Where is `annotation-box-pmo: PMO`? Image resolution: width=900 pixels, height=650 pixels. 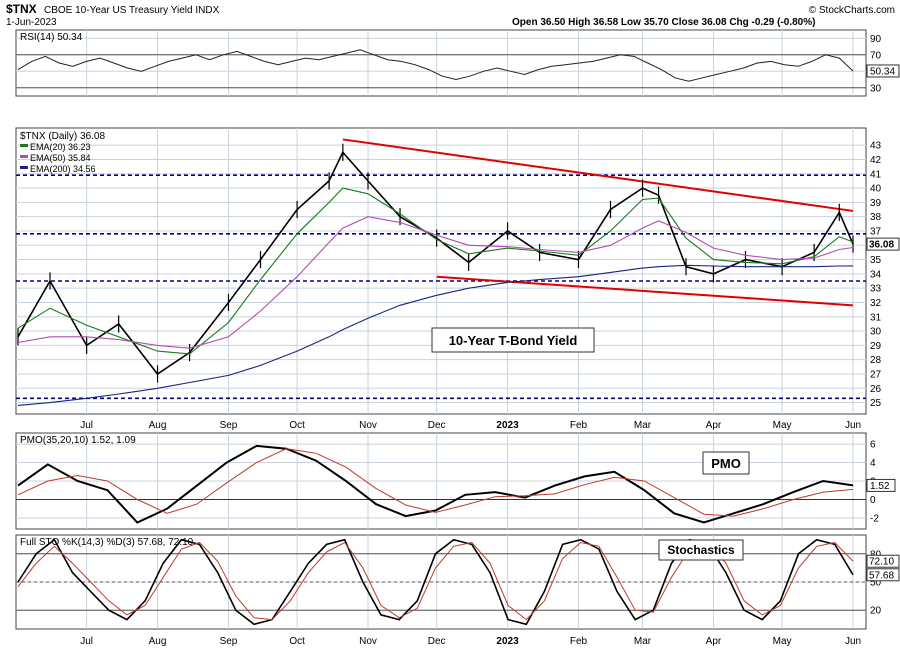 annotation-box-pmo: PMO is located at coordinates (726, 463).